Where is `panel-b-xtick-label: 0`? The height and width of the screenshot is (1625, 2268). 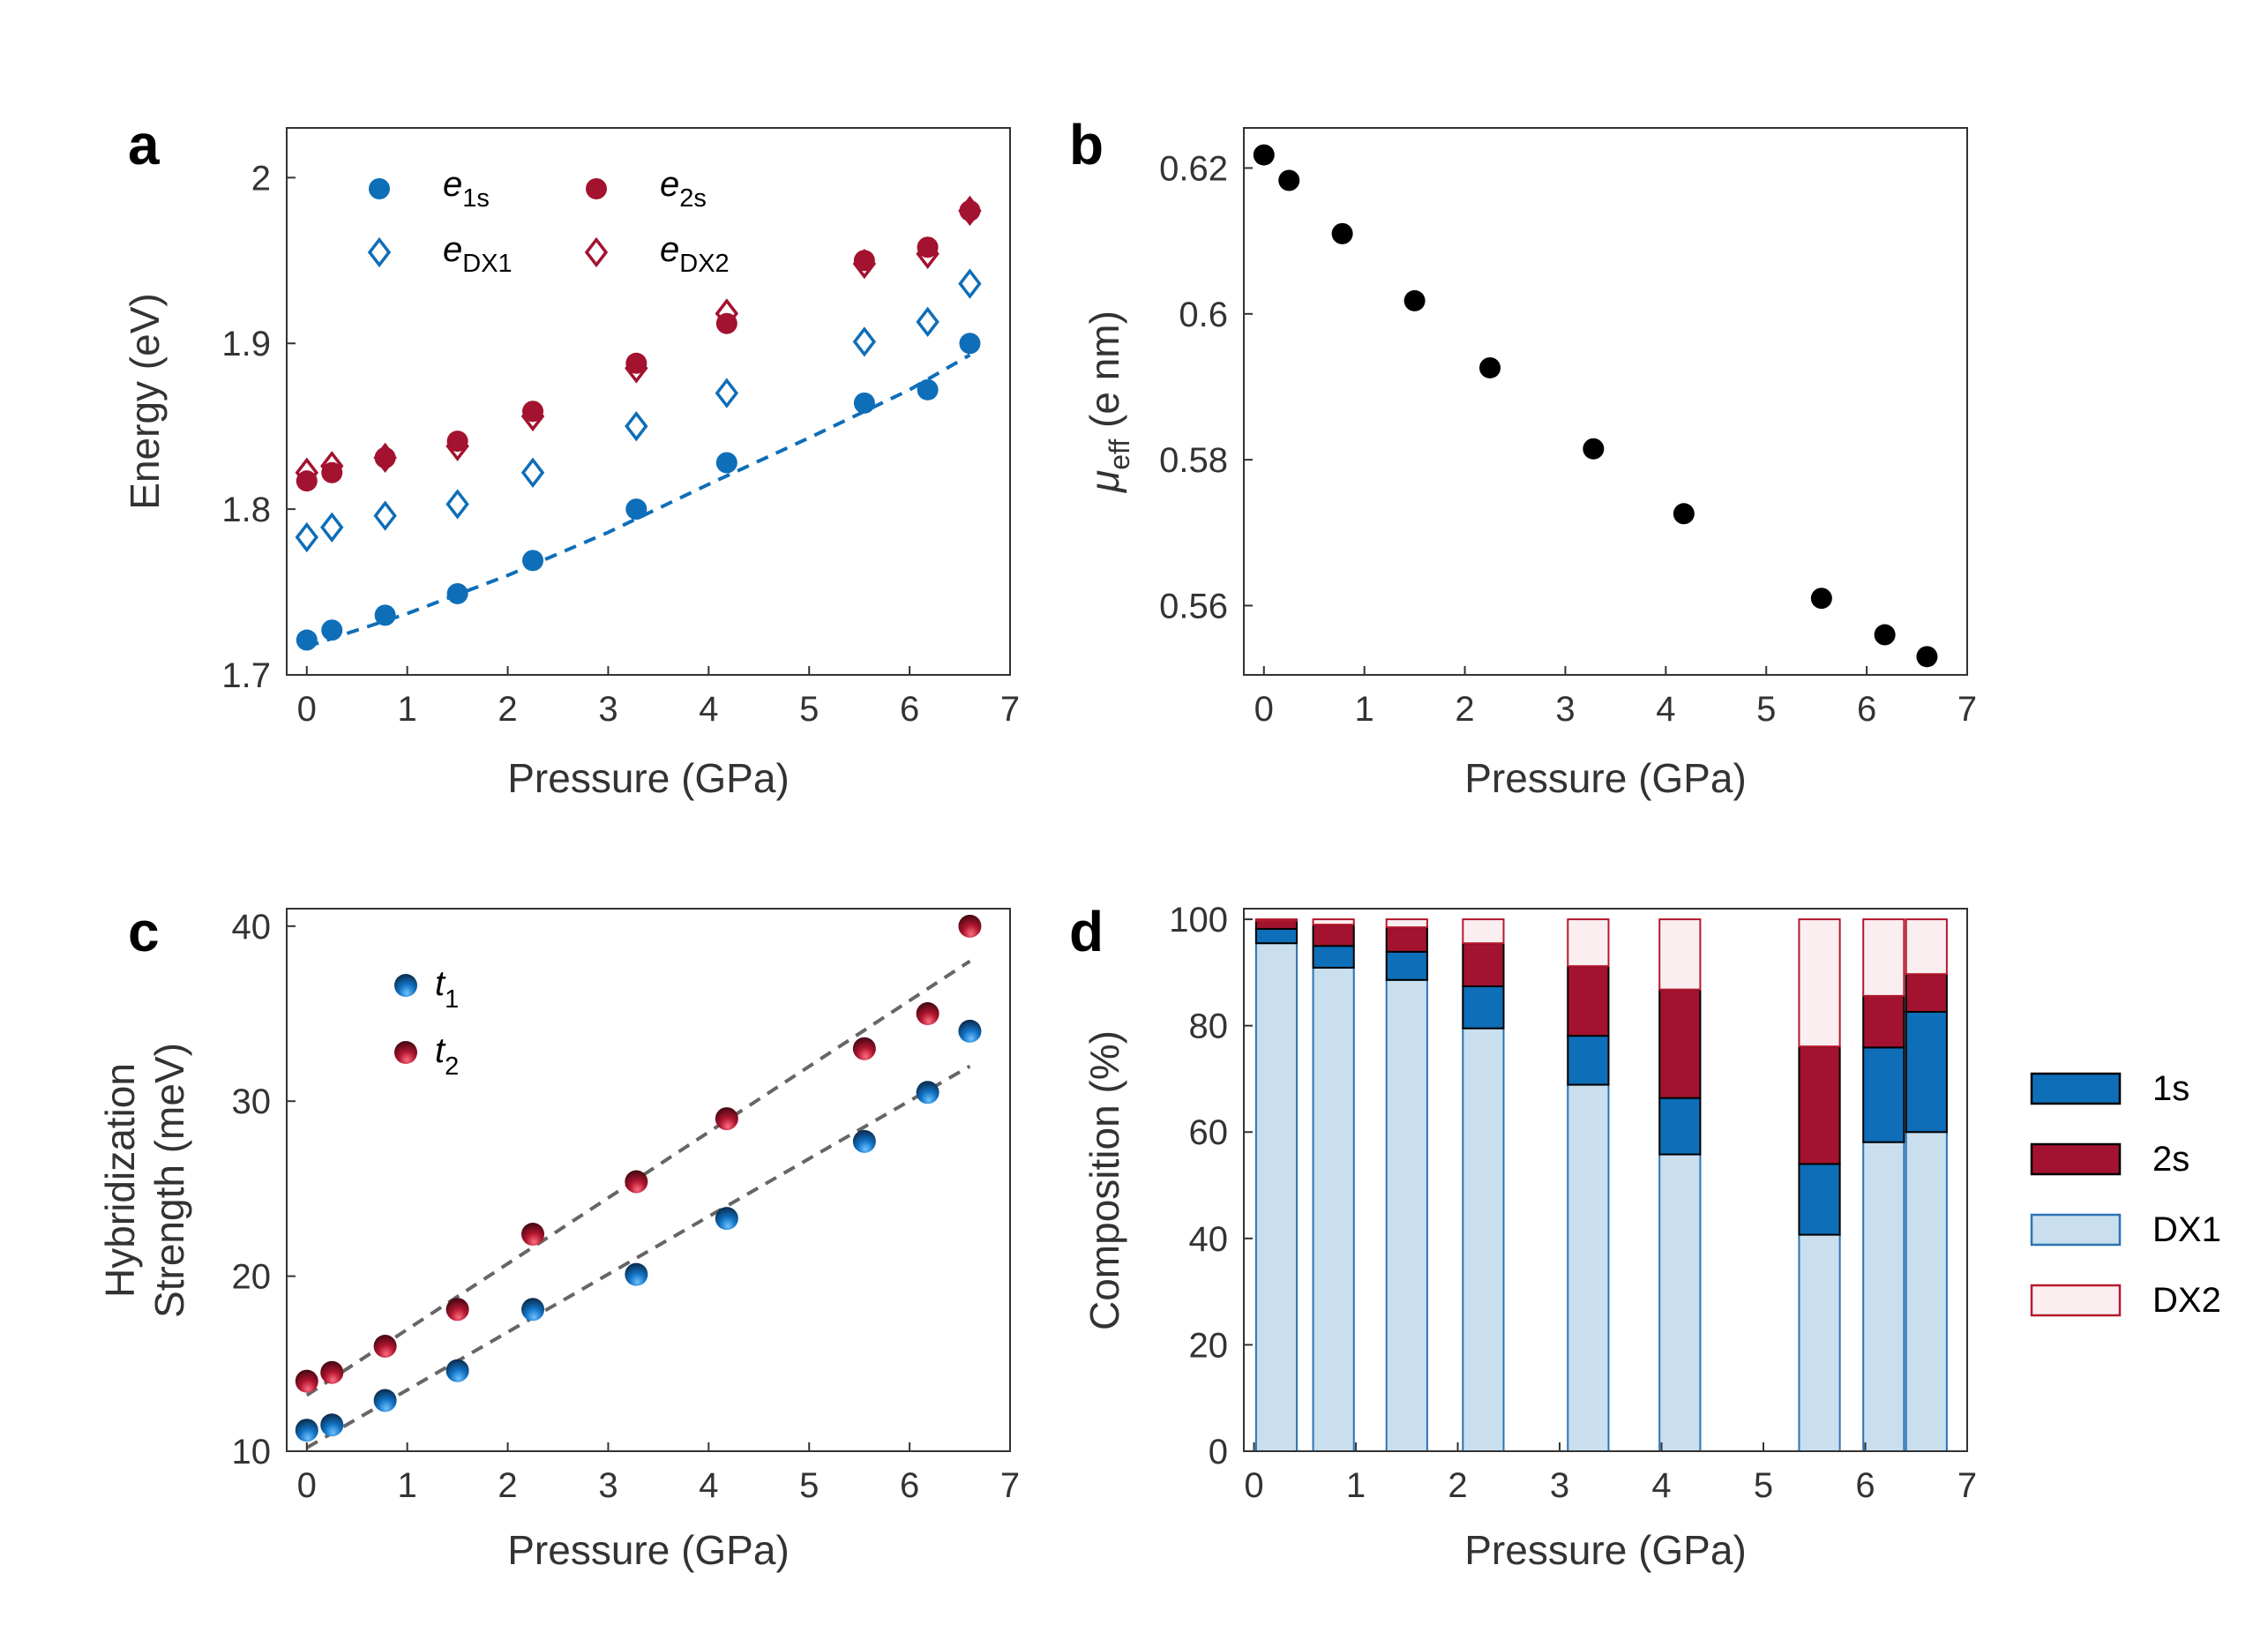
panel-b-xtick-label: 0 is located at coordinates (1264, 709).